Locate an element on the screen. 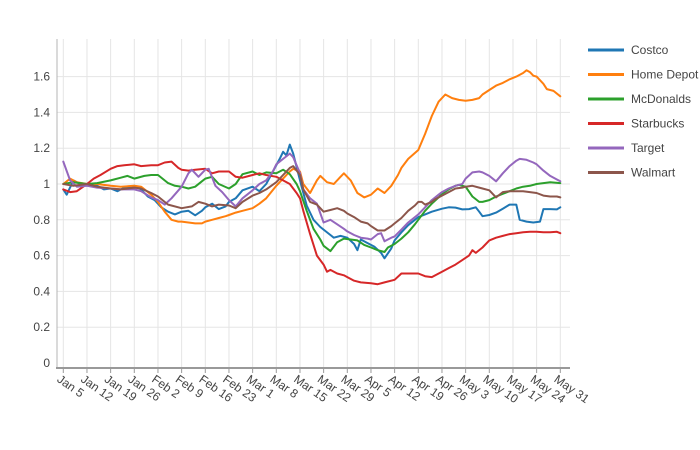 The image size is (700, 450). legend-label: Starbucks is located at coordinates (657, 124).